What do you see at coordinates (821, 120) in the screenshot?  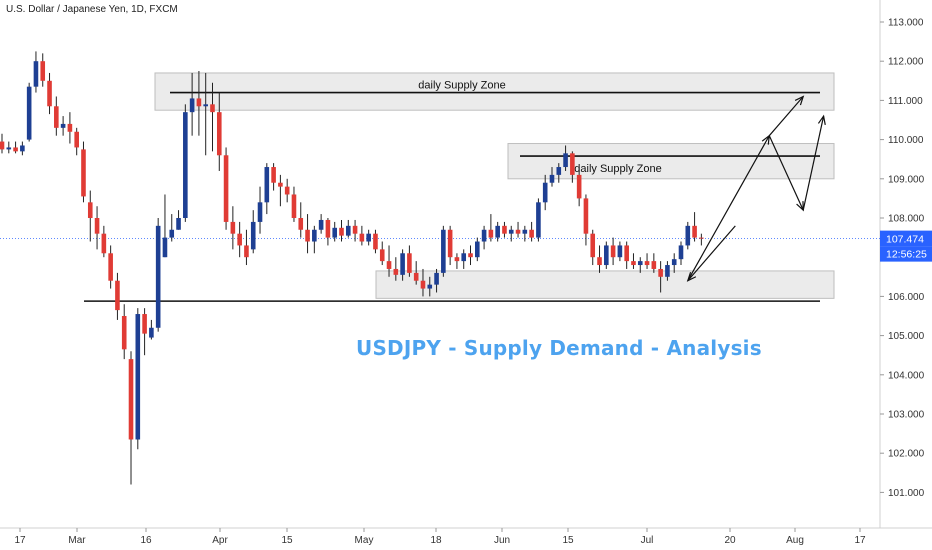 I see `projection-arrow-head` at bounding box center [821, 120].